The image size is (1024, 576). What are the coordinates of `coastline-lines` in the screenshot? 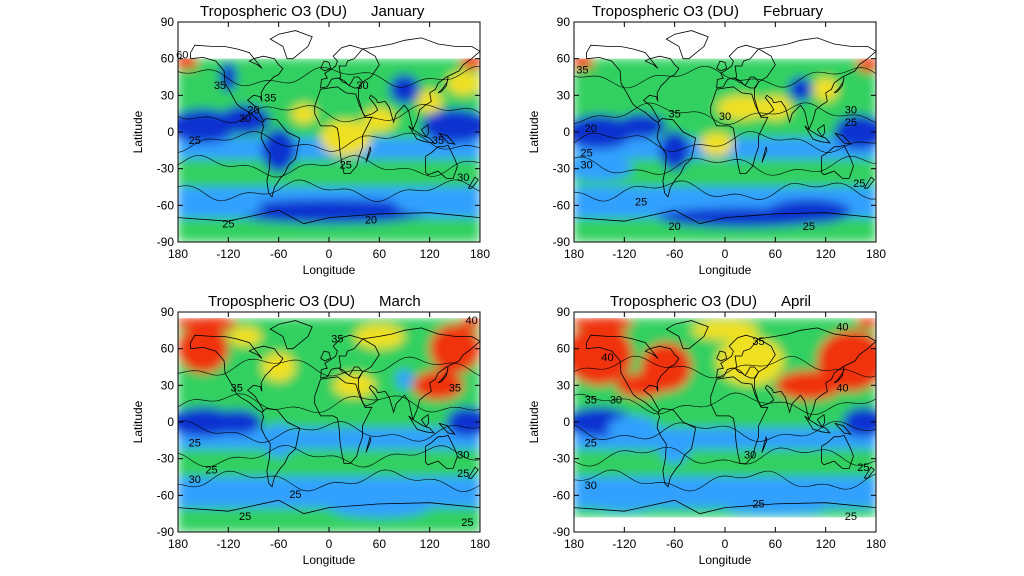 It's located at (725, 417).